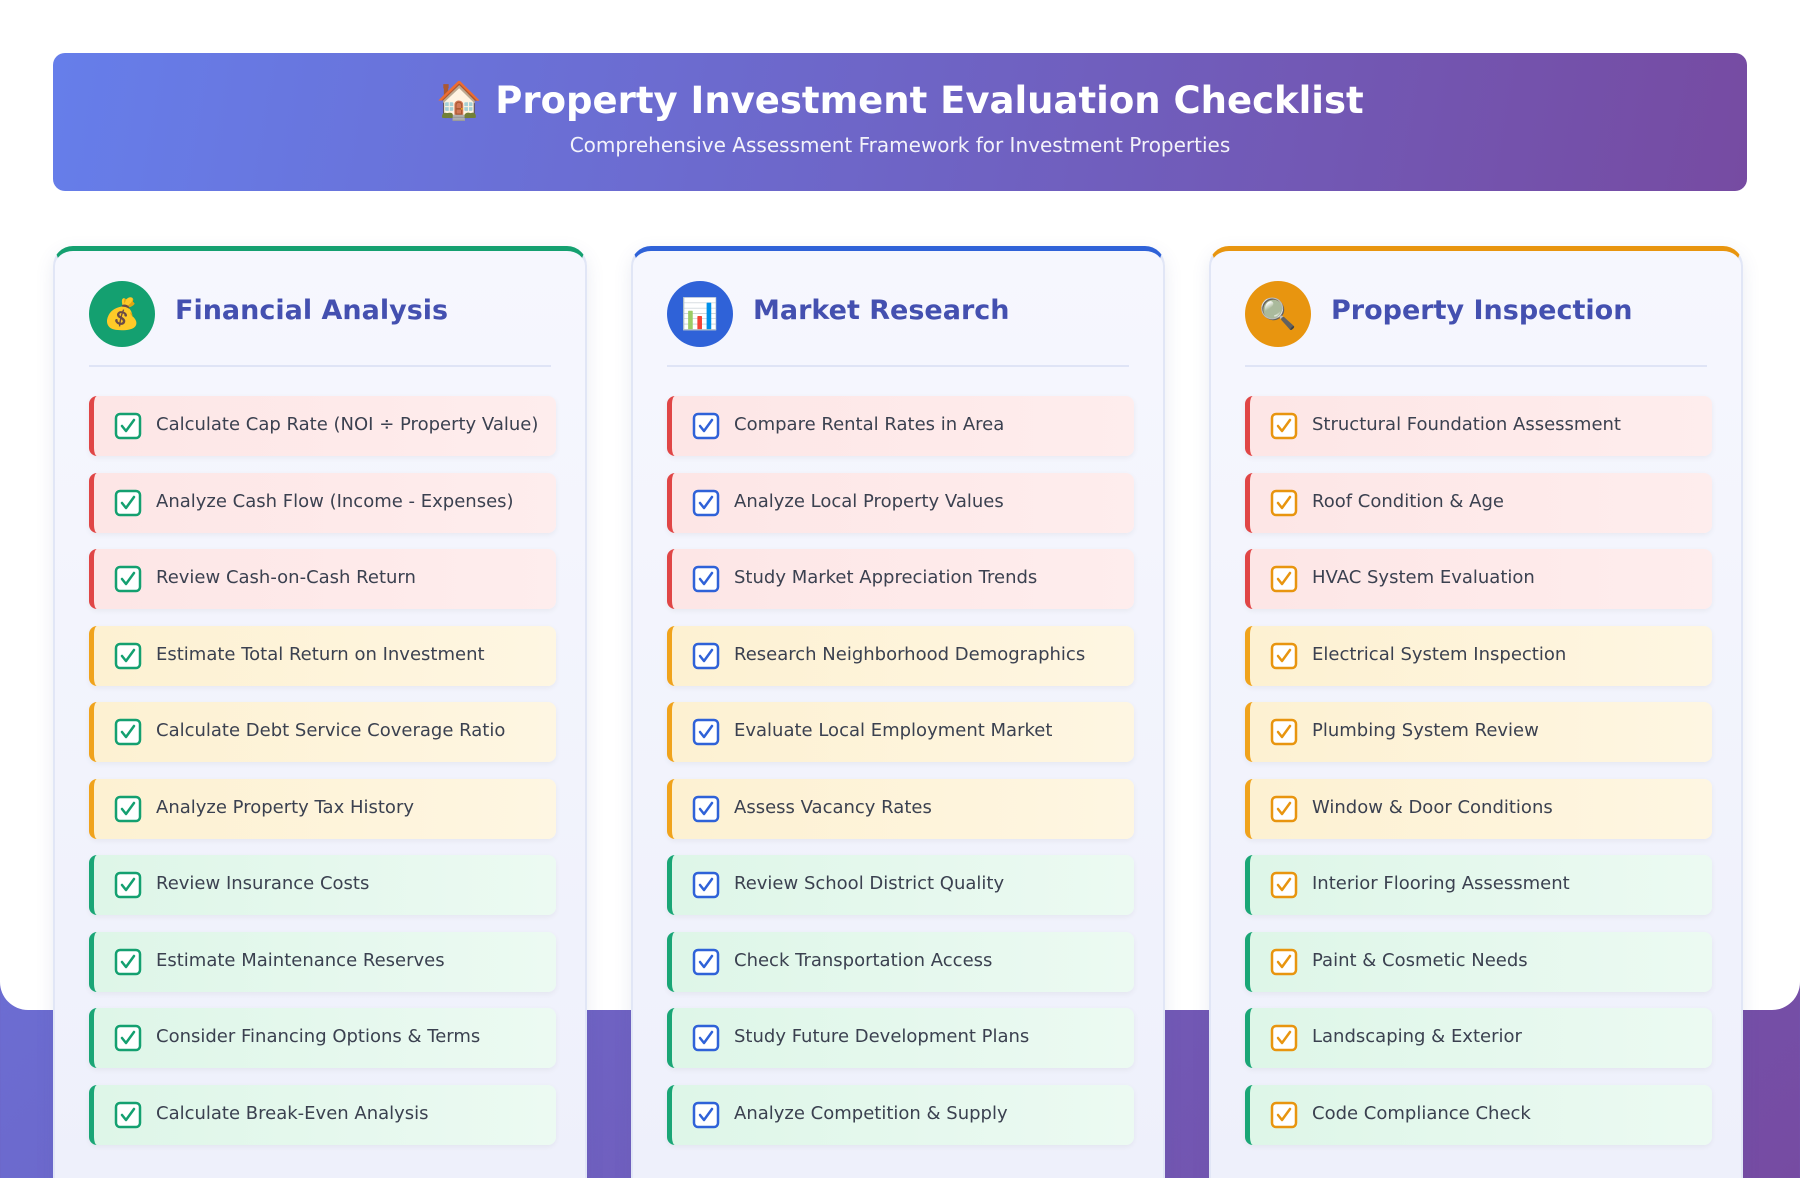 This screenshot has width=1800, height=1178. I want to click on checklist-item: Paint & Cosmetic Needs, so click(1478, 961).